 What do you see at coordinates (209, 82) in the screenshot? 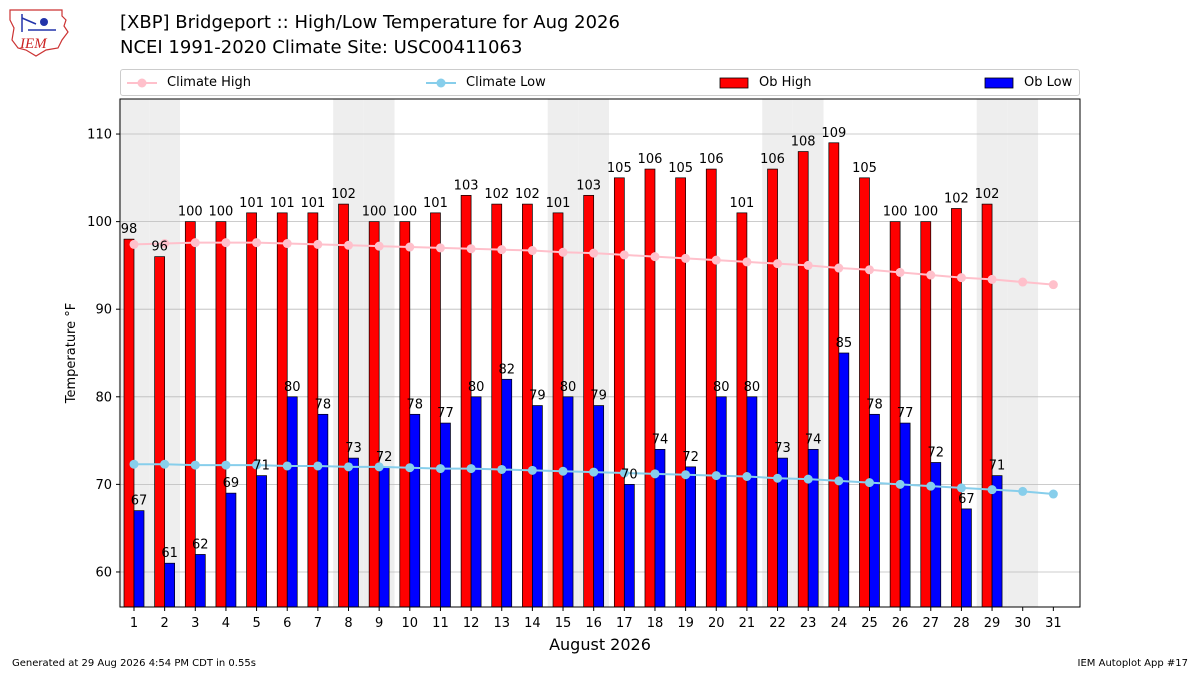
I see `legend-label-climate-high: Climate High` at bounding box center [209, 82].